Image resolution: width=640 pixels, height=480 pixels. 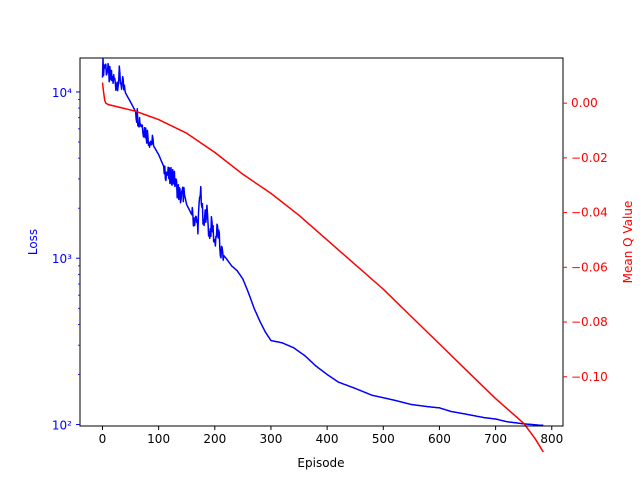 What do you see at coordinates (589, 158) in the screenshot?
I see `y-right-tick-label: −0.02` at bounding box center [589, 158].